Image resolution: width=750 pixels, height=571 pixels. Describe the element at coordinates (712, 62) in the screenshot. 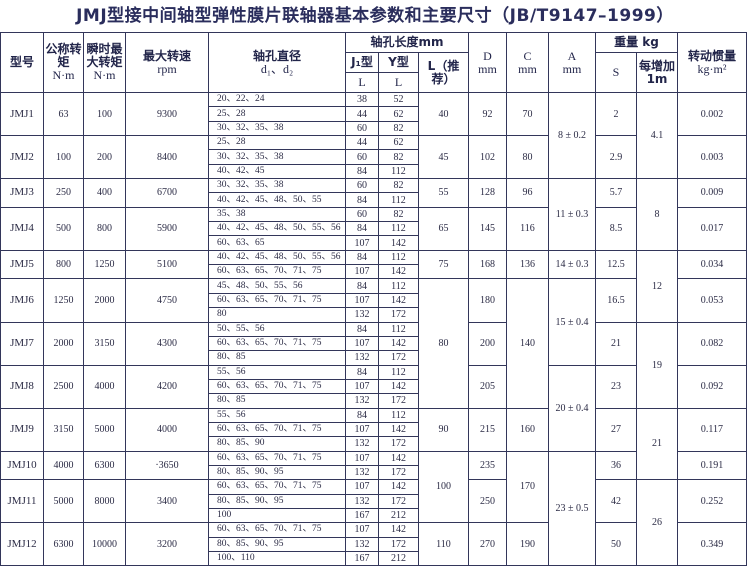

I see `header-inertia: 转动惯量 kg·m²` at that location.